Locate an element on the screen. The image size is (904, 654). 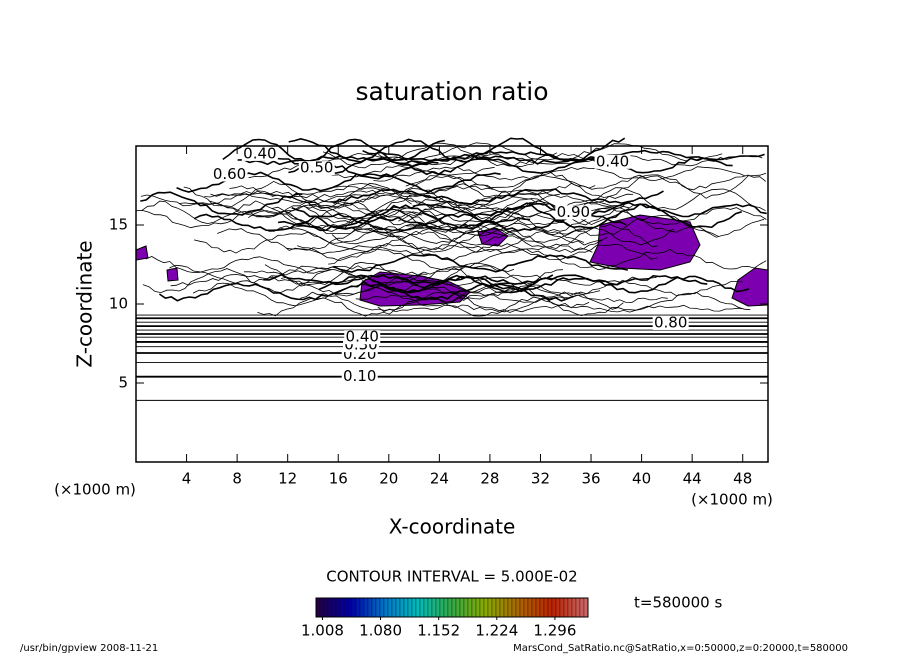
x-tick-label: 12 is located at coordinates (287, 479).